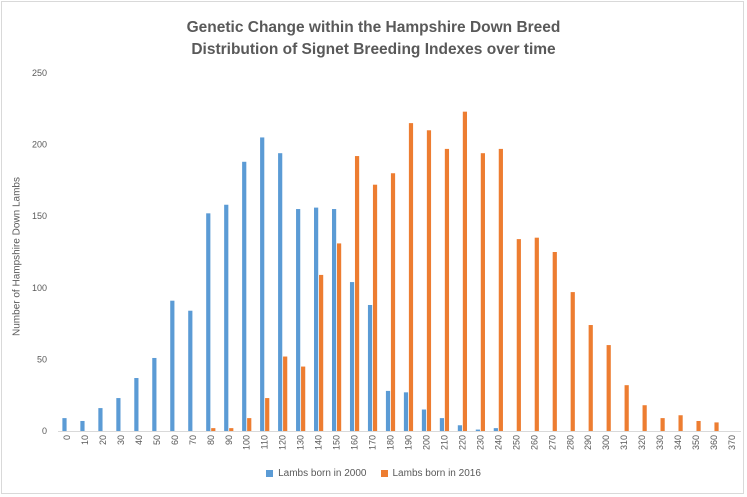  I want to click on x-tick-label: 210, so click(444, 442).